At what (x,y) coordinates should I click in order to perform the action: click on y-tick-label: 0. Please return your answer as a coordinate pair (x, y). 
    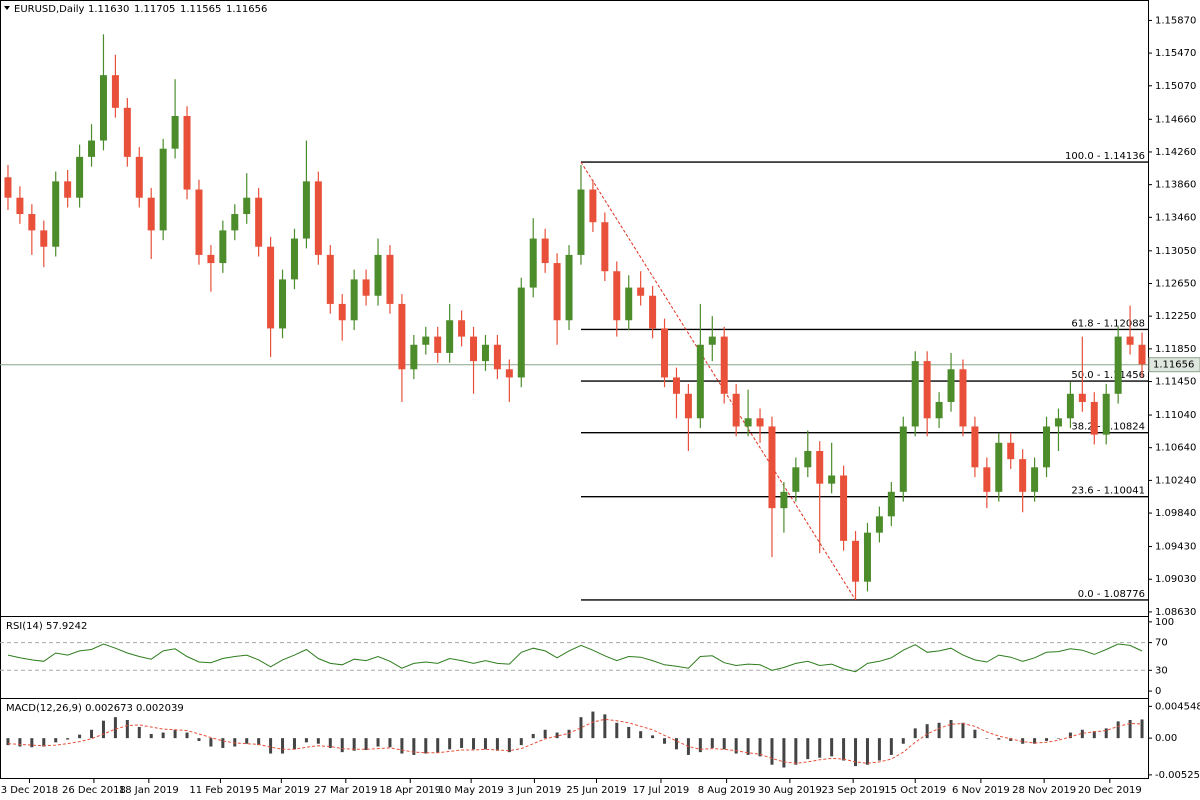
    Looking at the image, I should click on (1158, 691).